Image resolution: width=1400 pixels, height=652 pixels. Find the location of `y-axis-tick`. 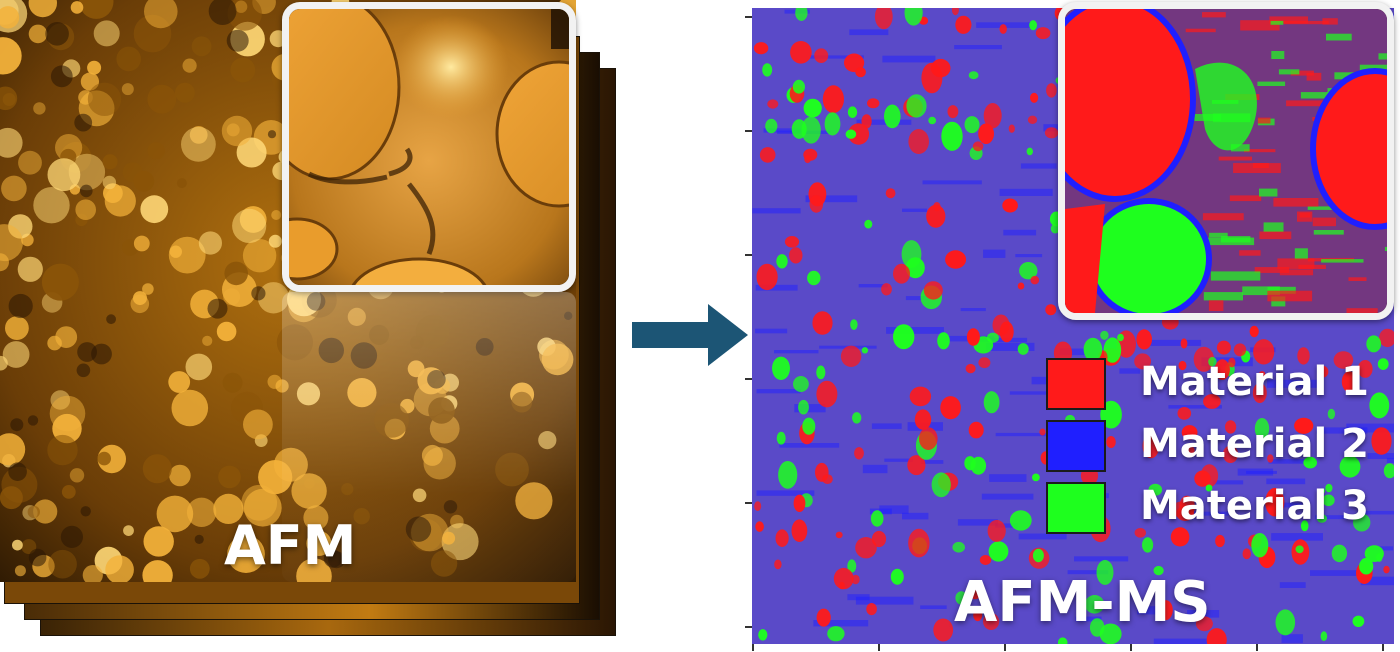

y-axis-tick is located at coordinates (748, 131).